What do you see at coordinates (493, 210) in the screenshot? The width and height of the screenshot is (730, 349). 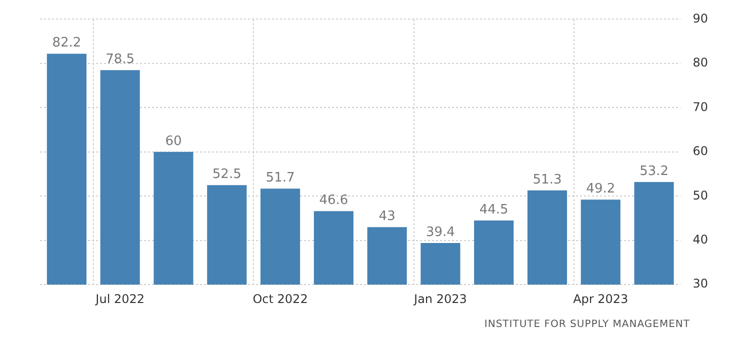 I see `data-label: 44.5` at bounding box center [493, 210].